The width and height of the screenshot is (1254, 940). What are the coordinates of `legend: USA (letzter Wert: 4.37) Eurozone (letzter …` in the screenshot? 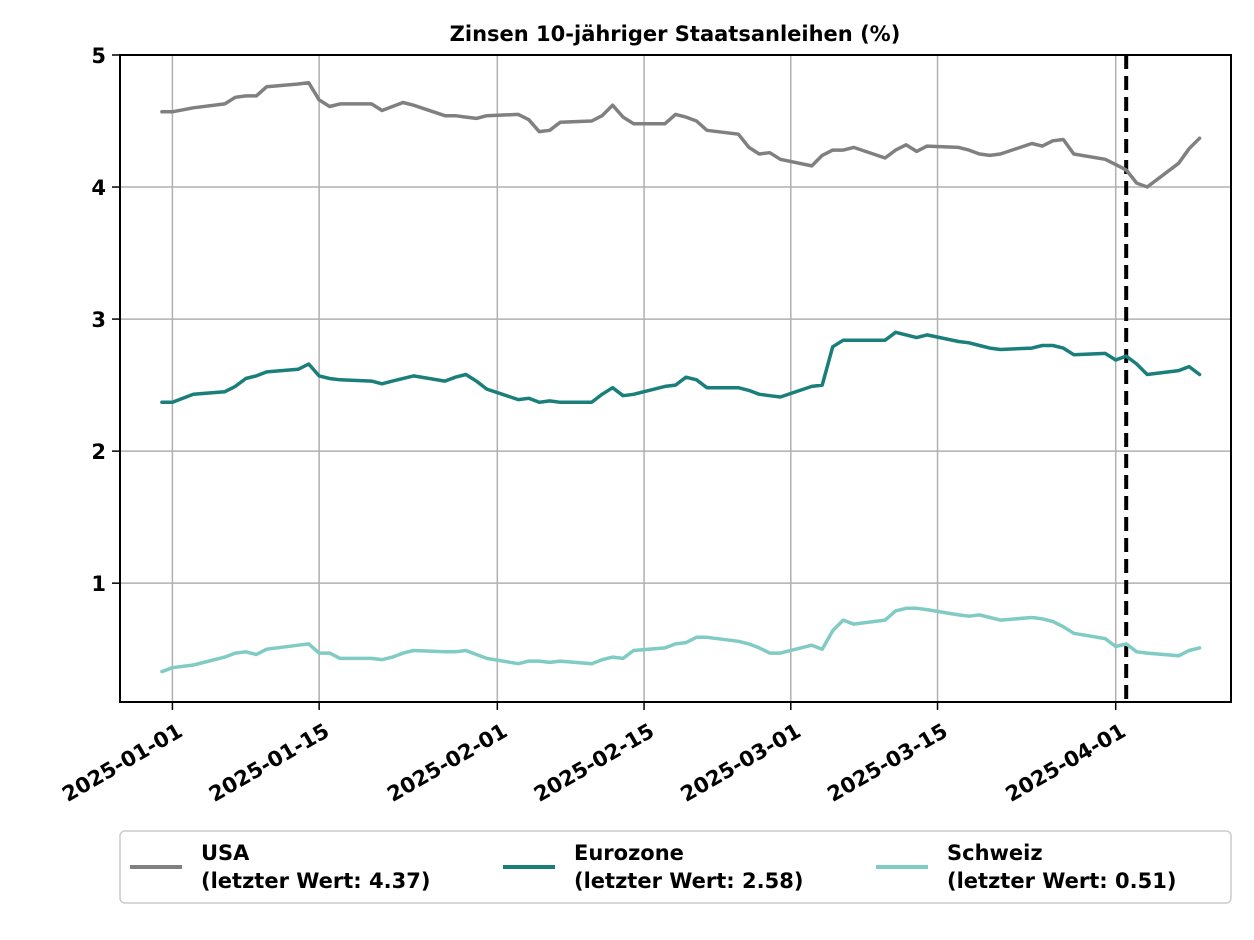 It's located at (675, 867).